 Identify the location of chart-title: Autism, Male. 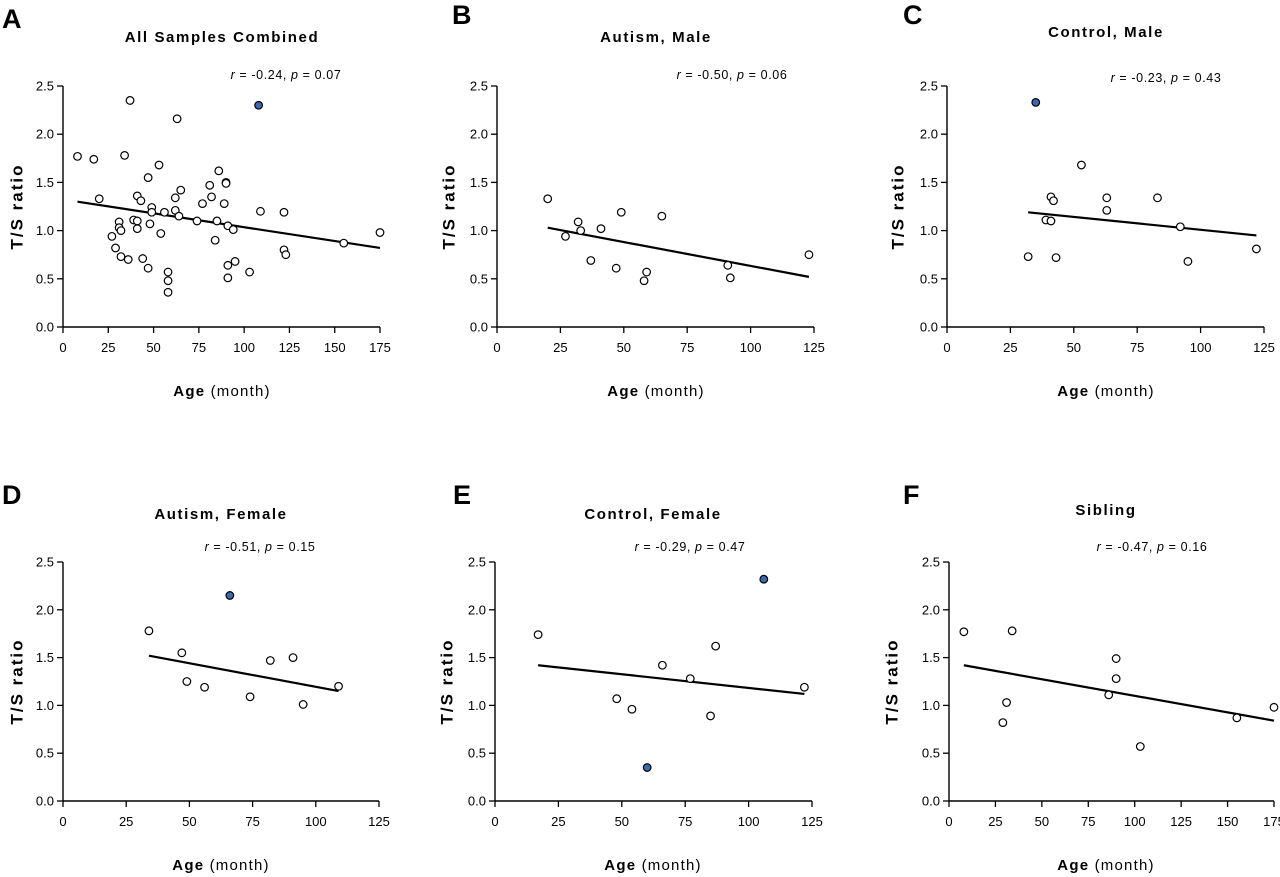
(656, 37).